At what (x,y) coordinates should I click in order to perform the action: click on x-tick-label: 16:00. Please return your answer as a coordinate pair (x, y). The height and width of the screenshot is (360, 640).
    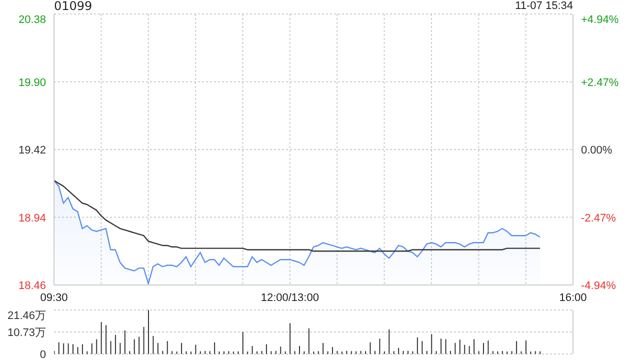
    Looking at the image, I should click on (573, 298).